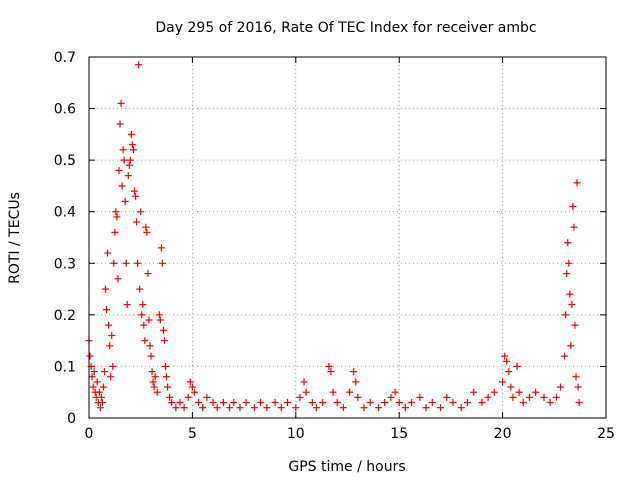 Image resolution: width=640 pixels, height=480 pixels. I want to click on y-tick-label: 0.1, so click(65, 367).